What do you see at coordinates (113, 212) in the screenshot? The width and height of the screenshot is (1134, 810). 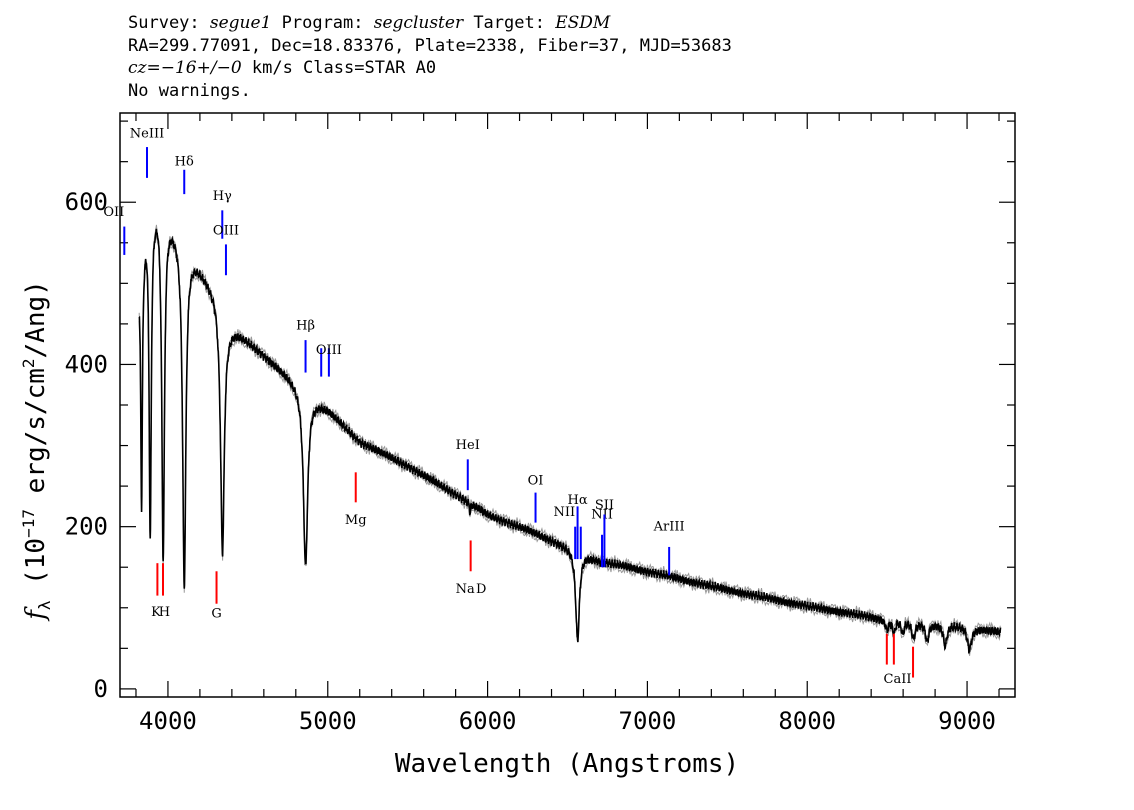 I see `emission-label: OII` at bounding box center [113, 212].